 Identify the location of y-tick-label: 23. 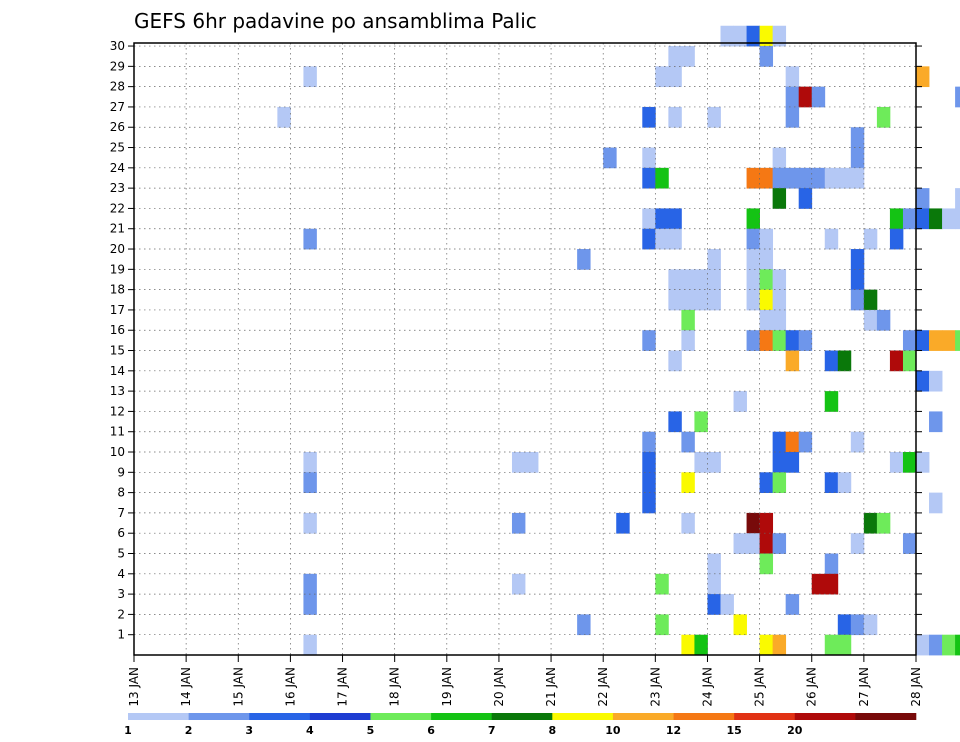
(117, 188).